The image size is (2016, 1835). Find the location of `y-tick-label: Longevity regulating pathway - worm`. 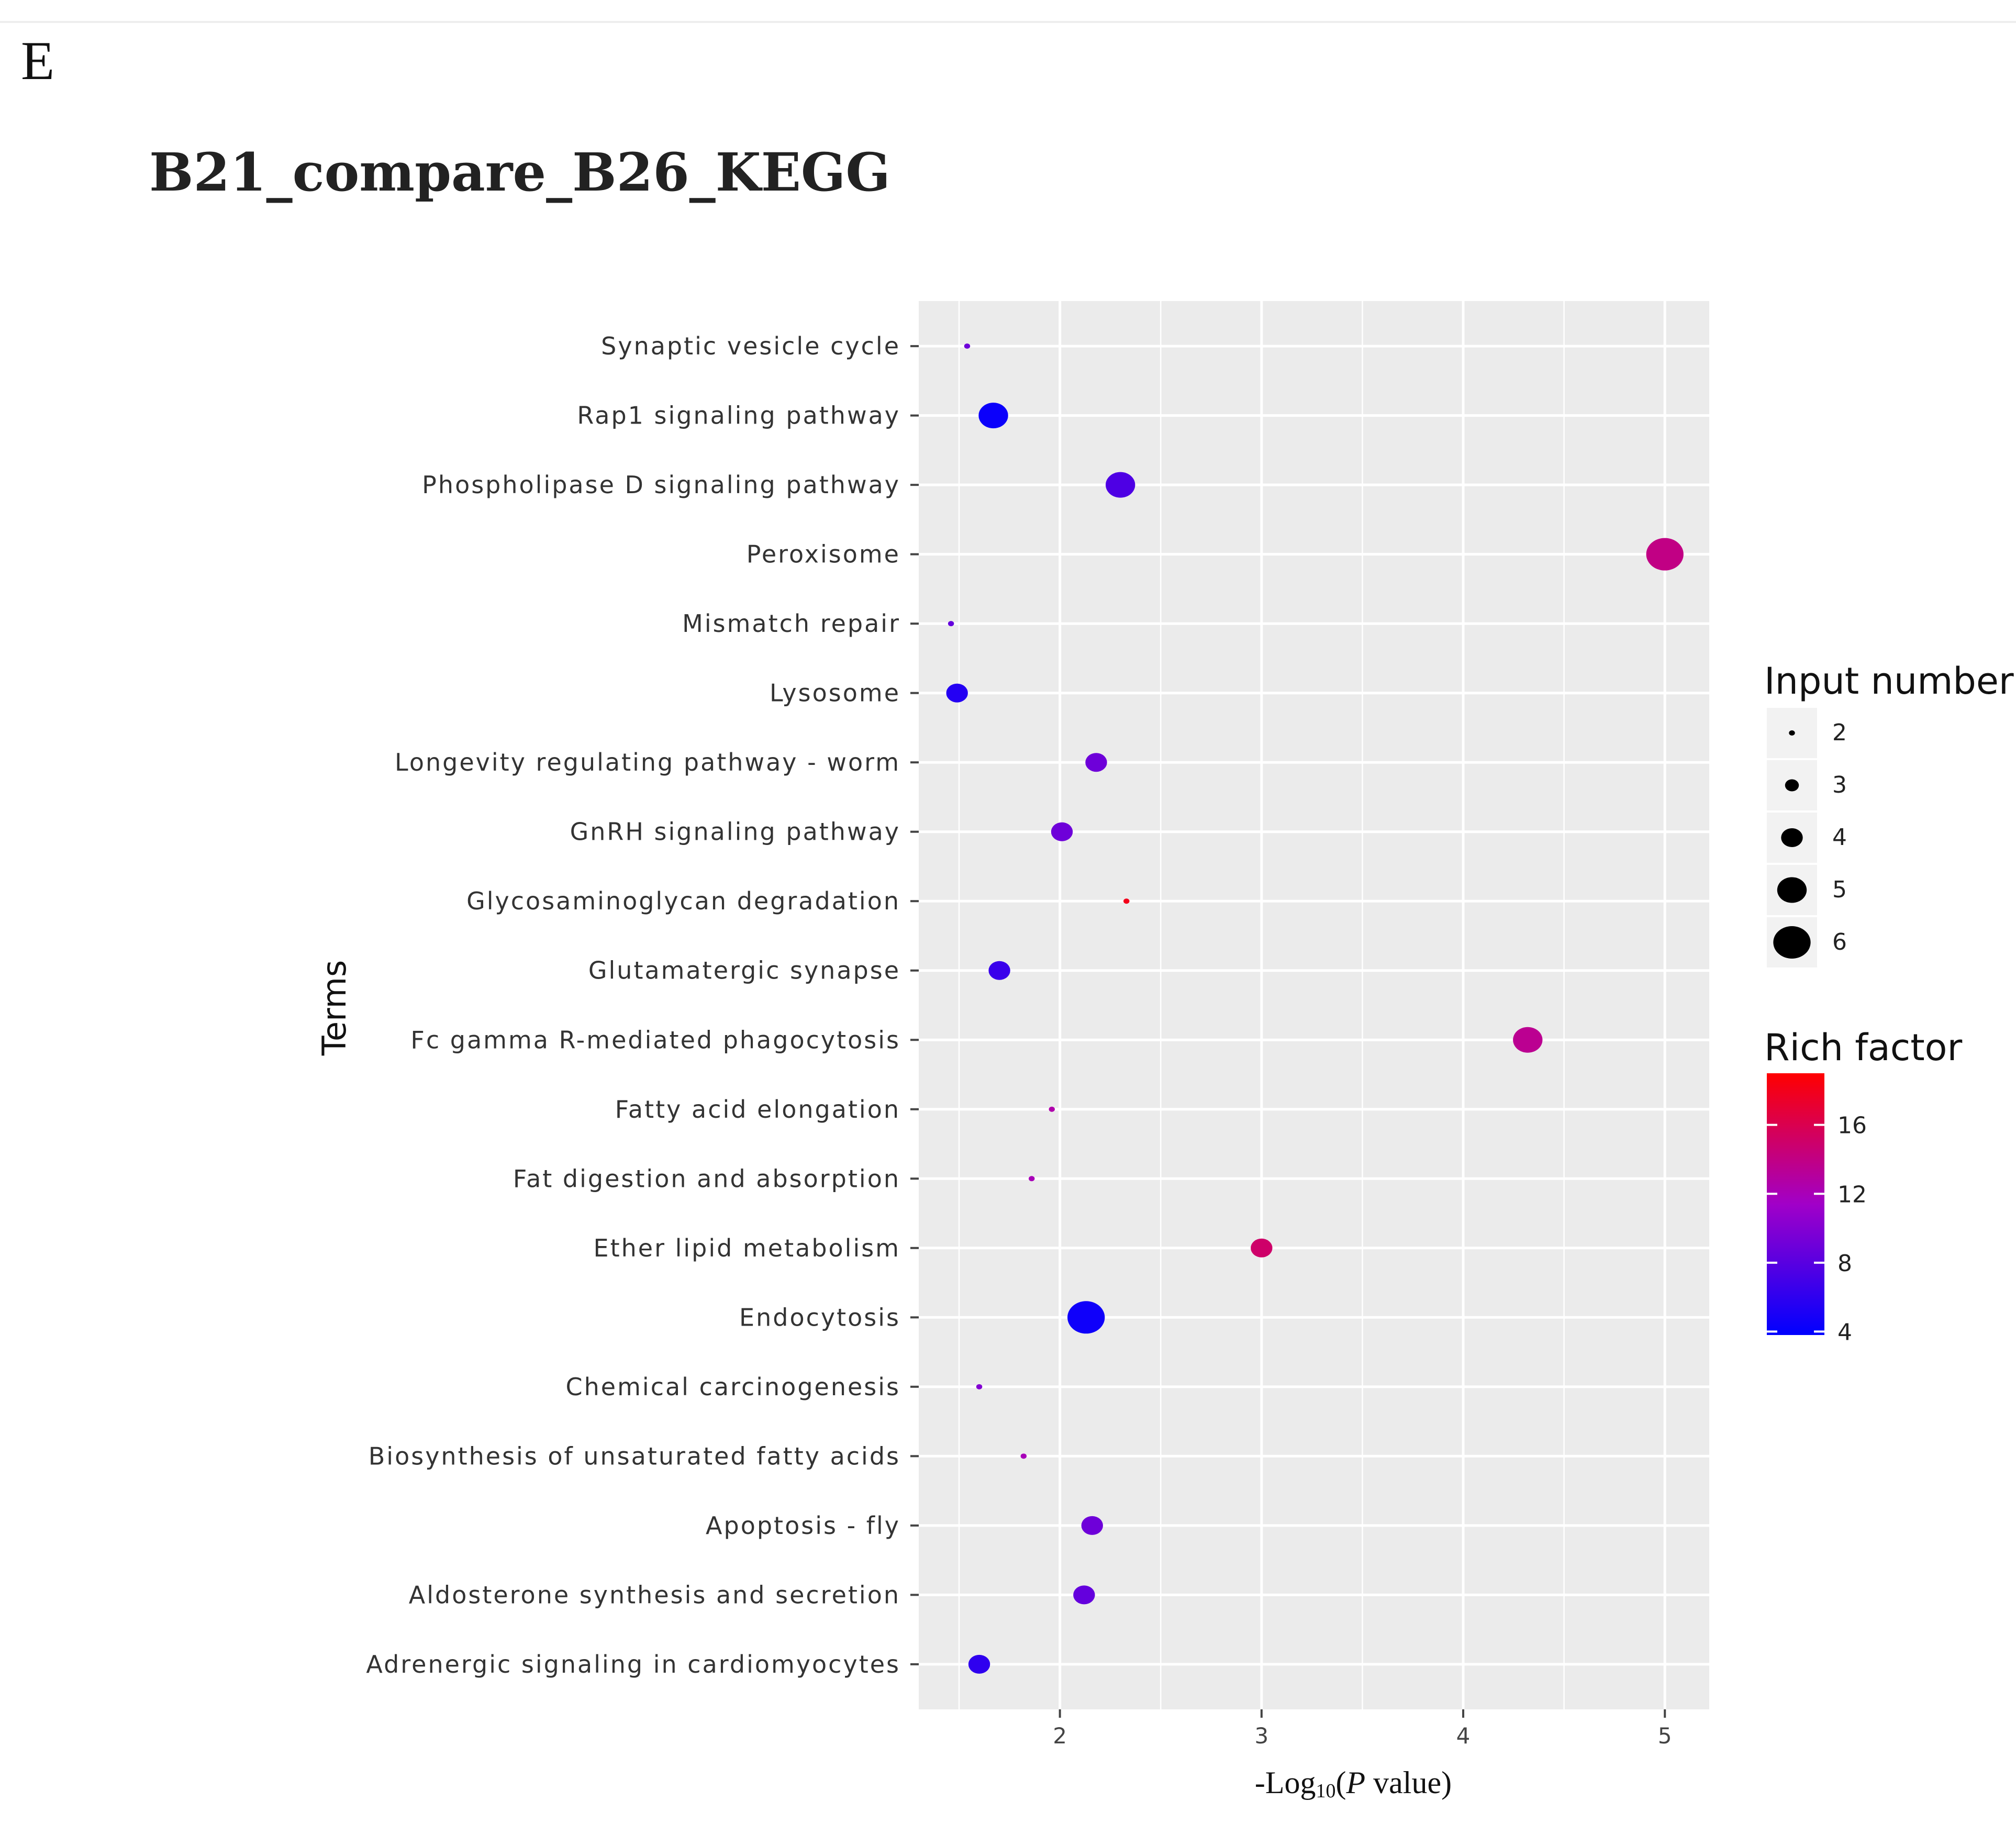

y-tick-label: Longevity regulating pathway - worm is located at coordinates (647, 762).